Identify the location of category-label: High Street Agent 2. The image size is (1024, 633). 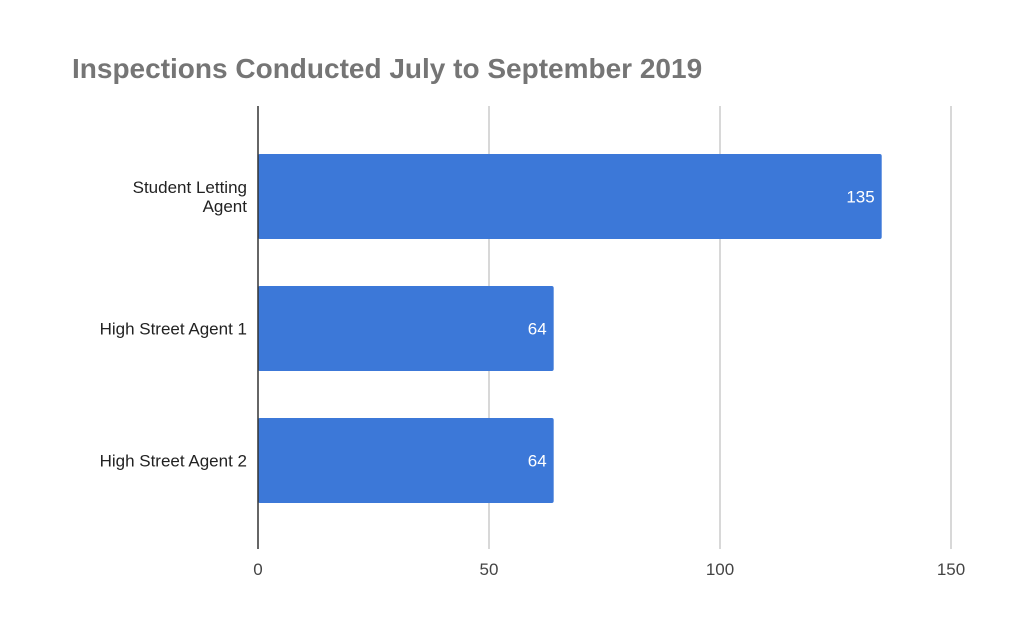
(173, 461).